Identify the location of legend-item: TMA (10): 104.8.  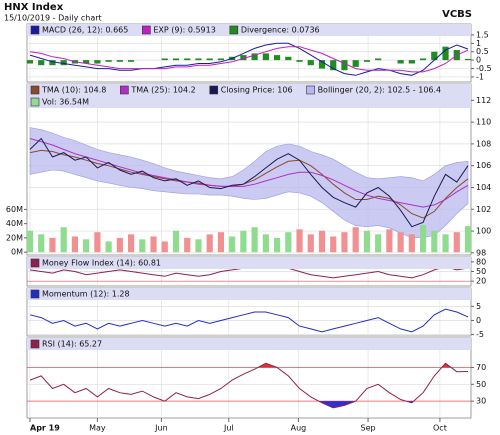
(68, 90).